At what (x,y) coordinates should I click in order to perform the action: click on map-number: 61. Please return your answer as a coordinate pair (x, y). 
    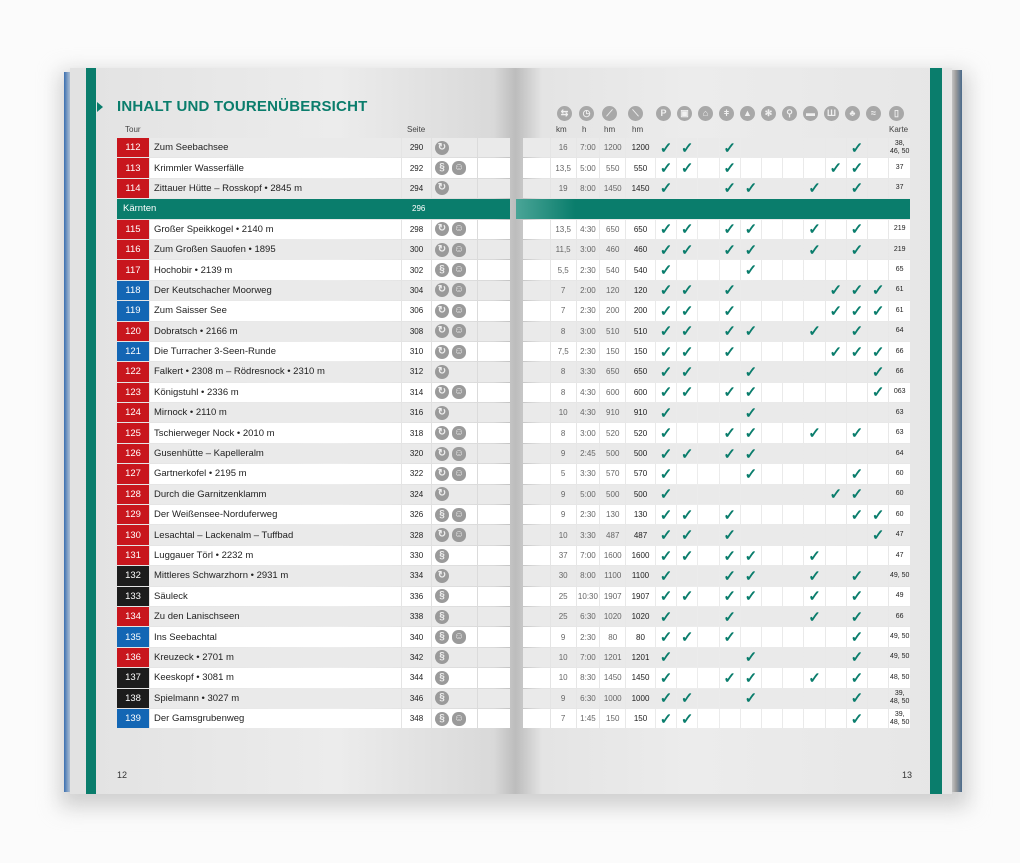
    Looking at the image, I should click on (900, 290).